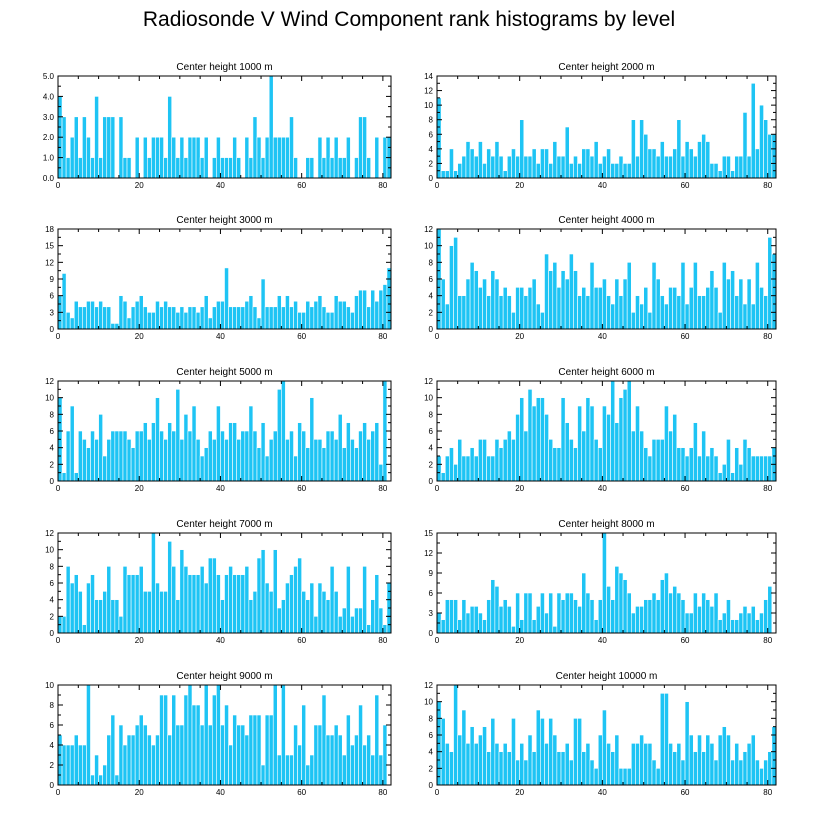 The height and width of the screenshot is (824, 818). Describe the element at coordinates (606, 372) in the screenshot. I see `panel-title: Center height 6000 m` at that location.